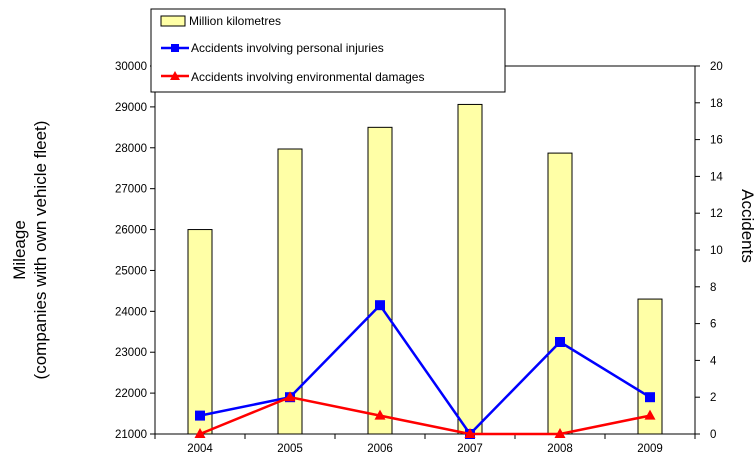 This screenshot has height=455, width=755. I want to click on y-left-tick-label: 21000, so click(131, 435).